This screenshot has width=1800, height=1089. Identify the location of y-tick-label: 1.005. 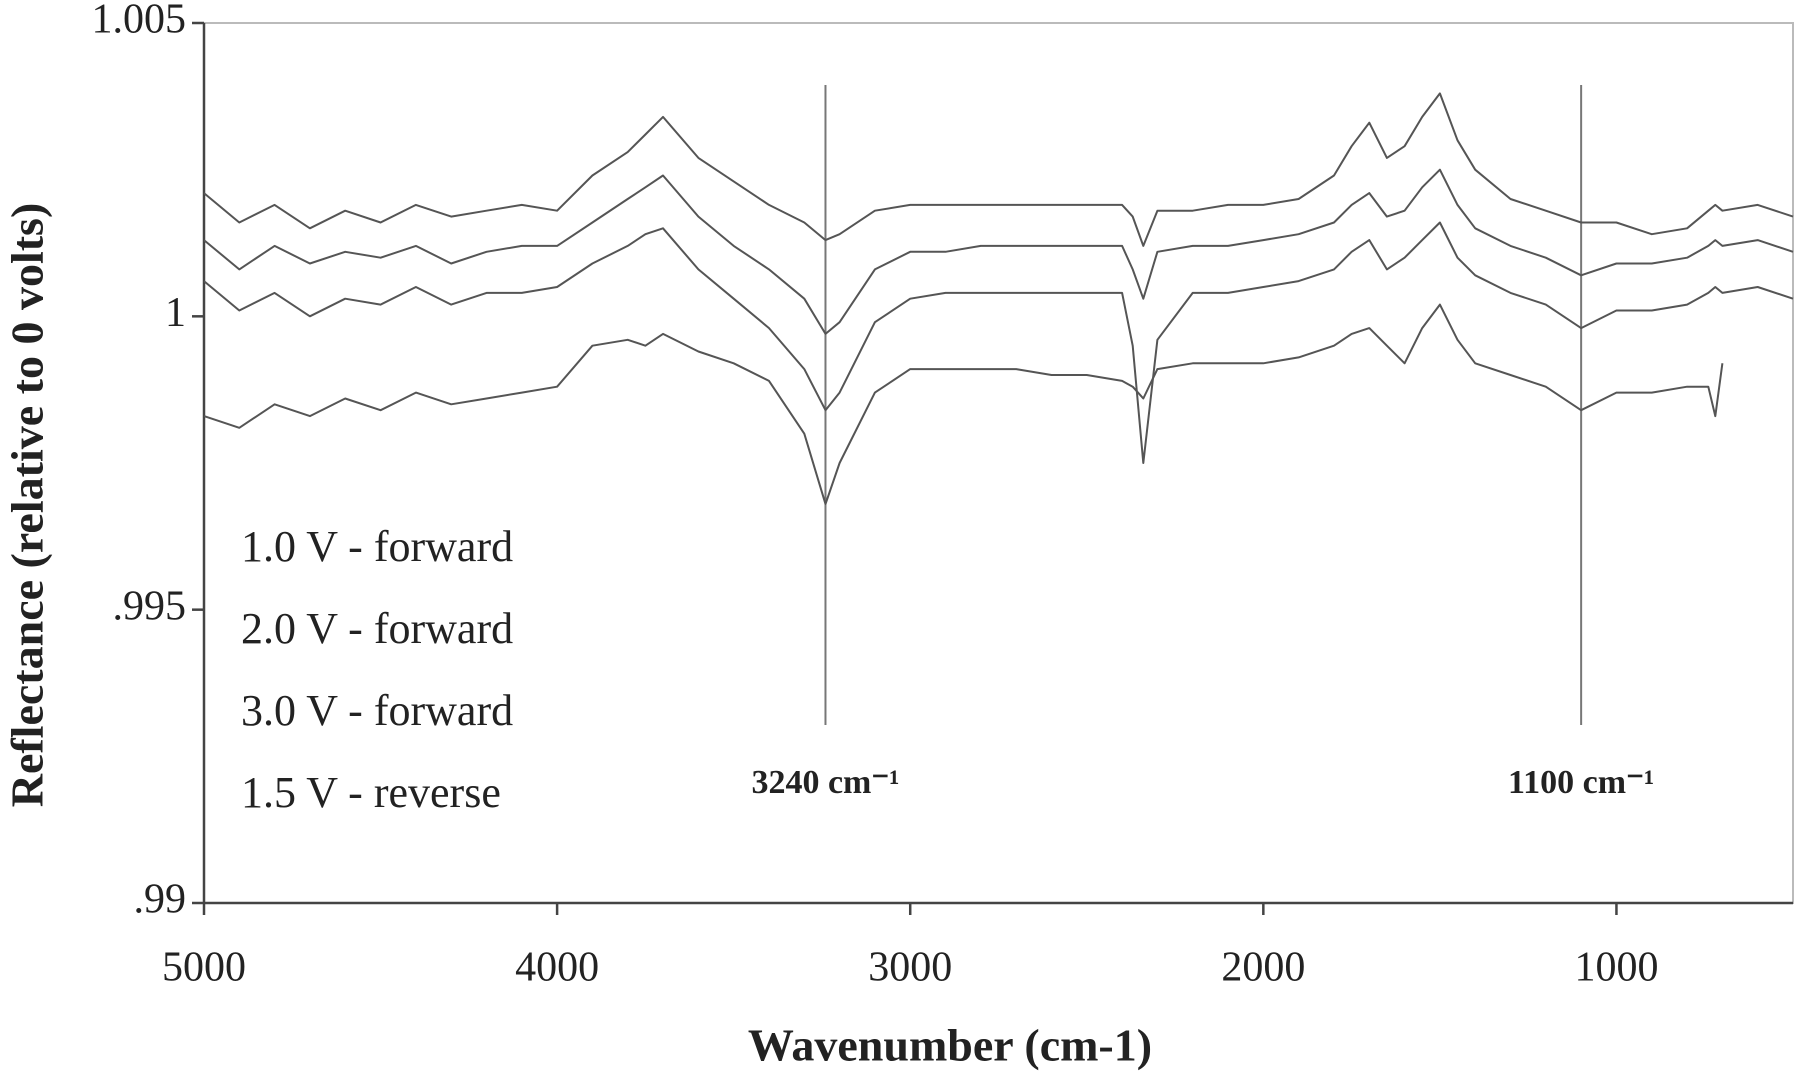
(139, 21).